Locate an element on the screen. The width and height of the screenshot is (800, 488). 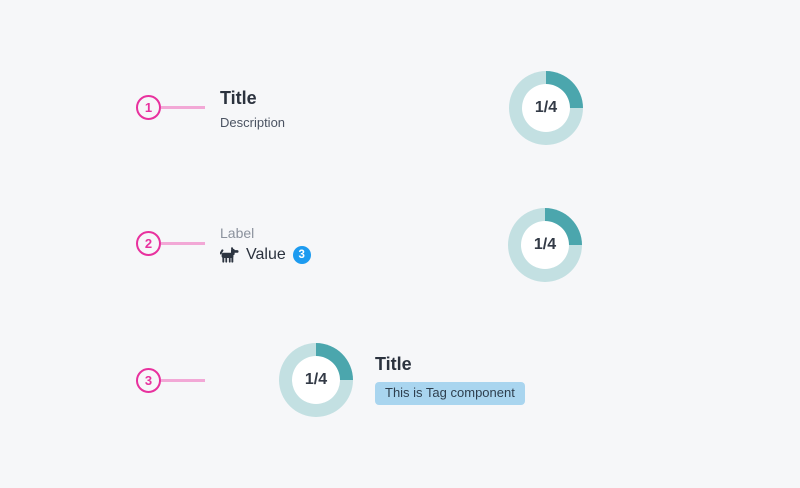
count-badge-number: 3 is located at coordinates (301, 255).